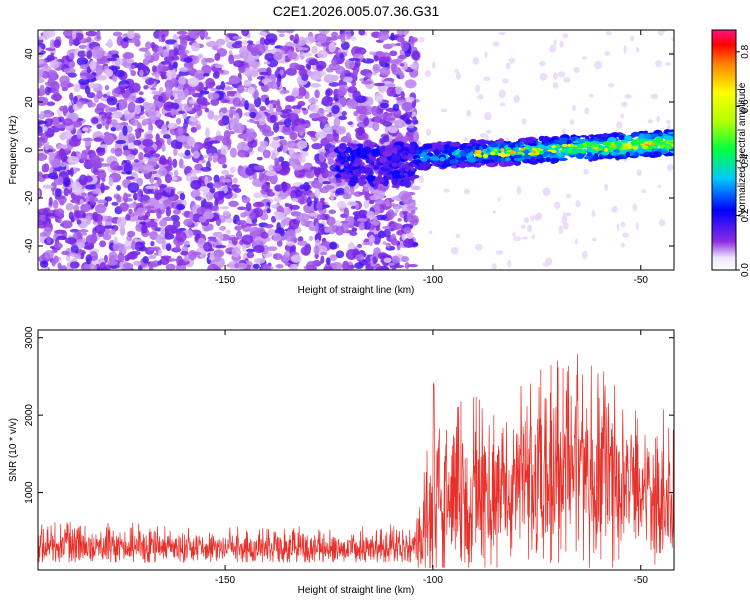 This screenshot has height=600, width=750. I want to click on spectrogram-x-label: Height of straight line (km), so click(356, 290).